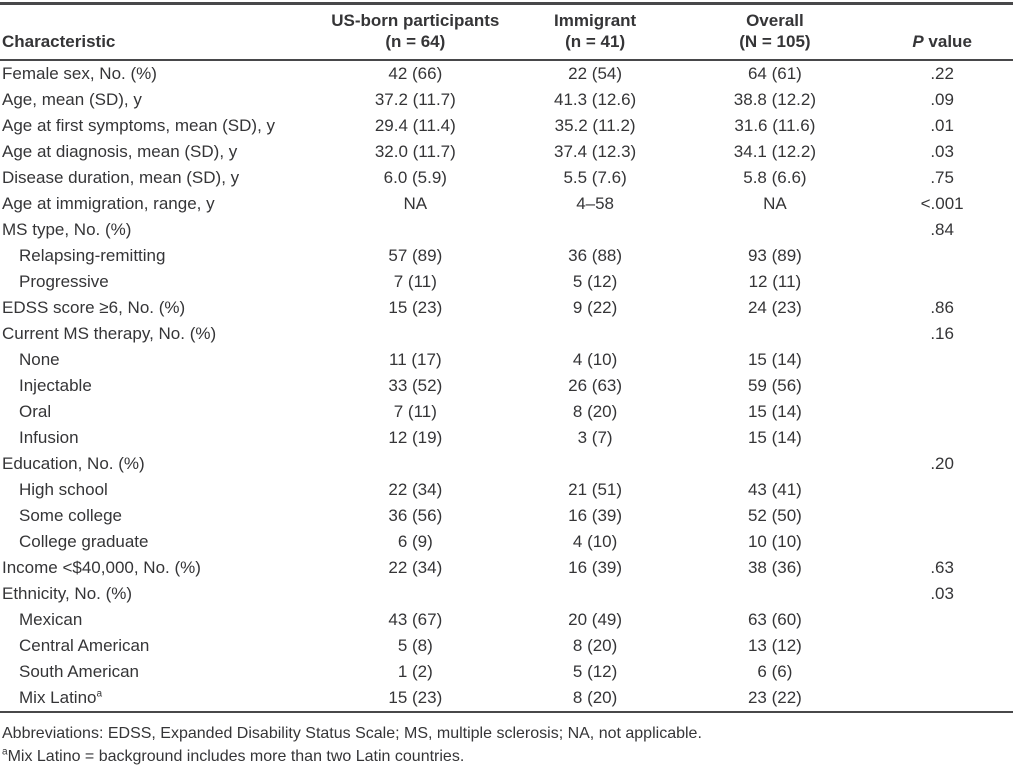 This screenshot has width=1013, height=782. What do you see at coordinates (774, 567) in the screenshot?
I see `cell-overall: 38 (36)` at bounding box center [774, 567].